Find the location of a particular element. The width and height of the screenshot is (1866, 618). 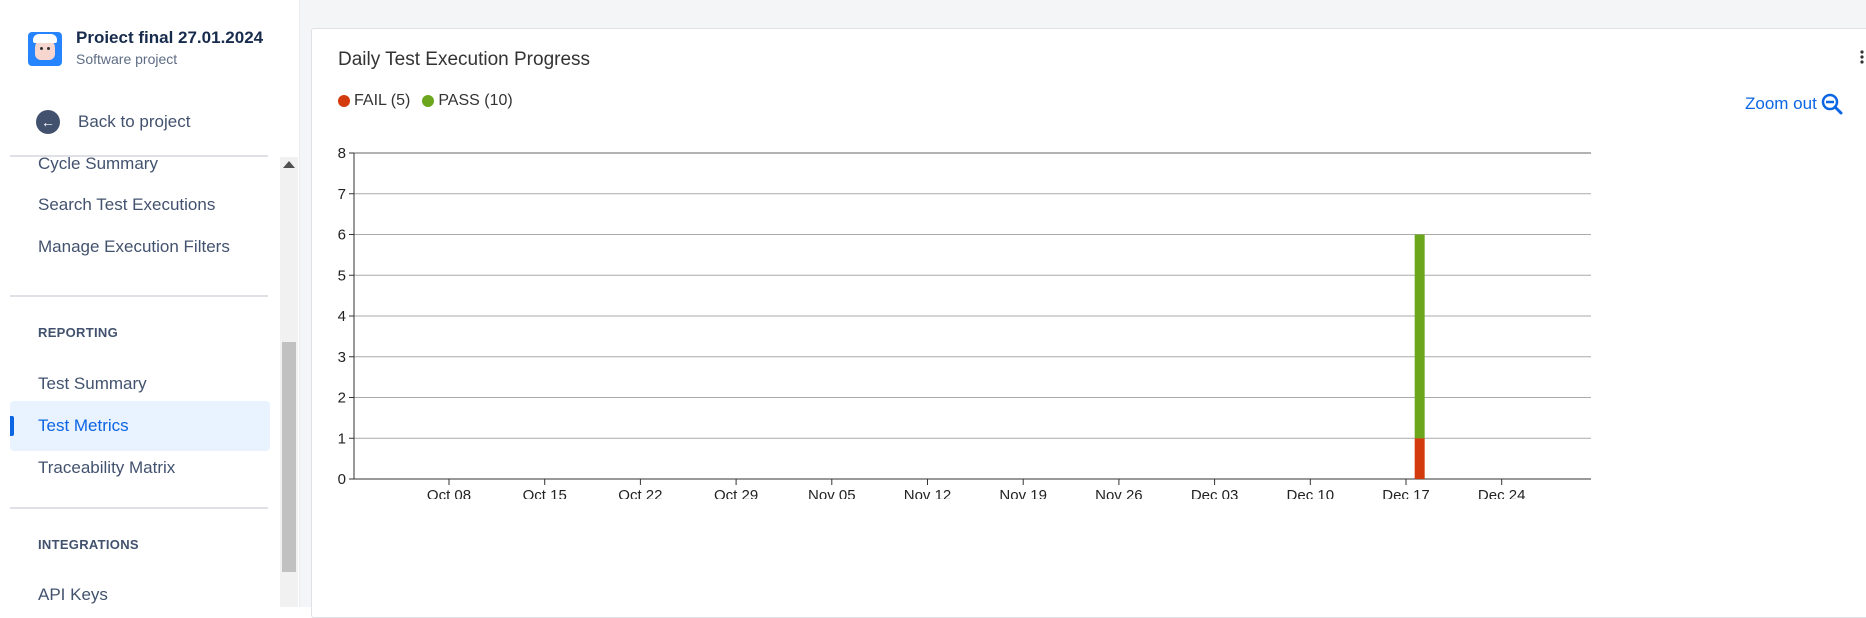

chart-legend: FAIL (5) PASS (10) is located at coordinates (431, 101).